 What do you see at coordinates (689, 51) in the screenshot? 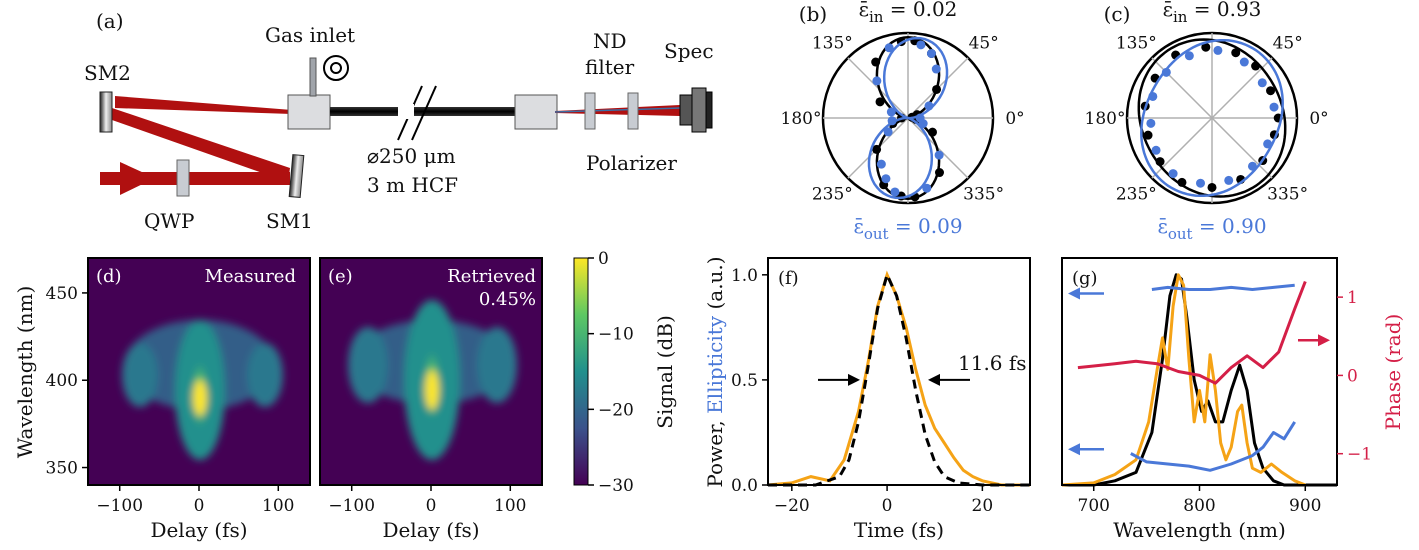
I see `spec-label: Spec` at bounding box center [689, 51].